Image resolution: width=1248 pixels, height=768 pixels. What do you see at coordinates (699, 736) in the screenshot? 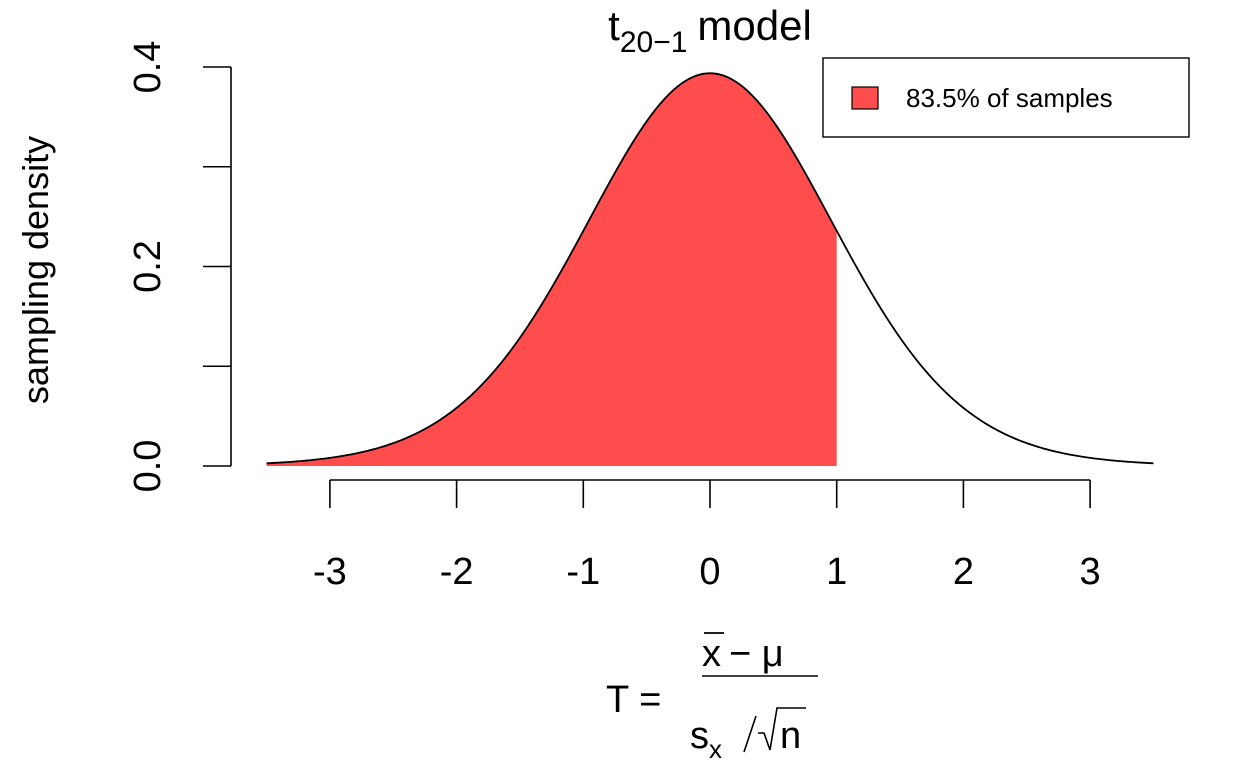
I see `denominator-s: s` at bounding box center [699, 736].